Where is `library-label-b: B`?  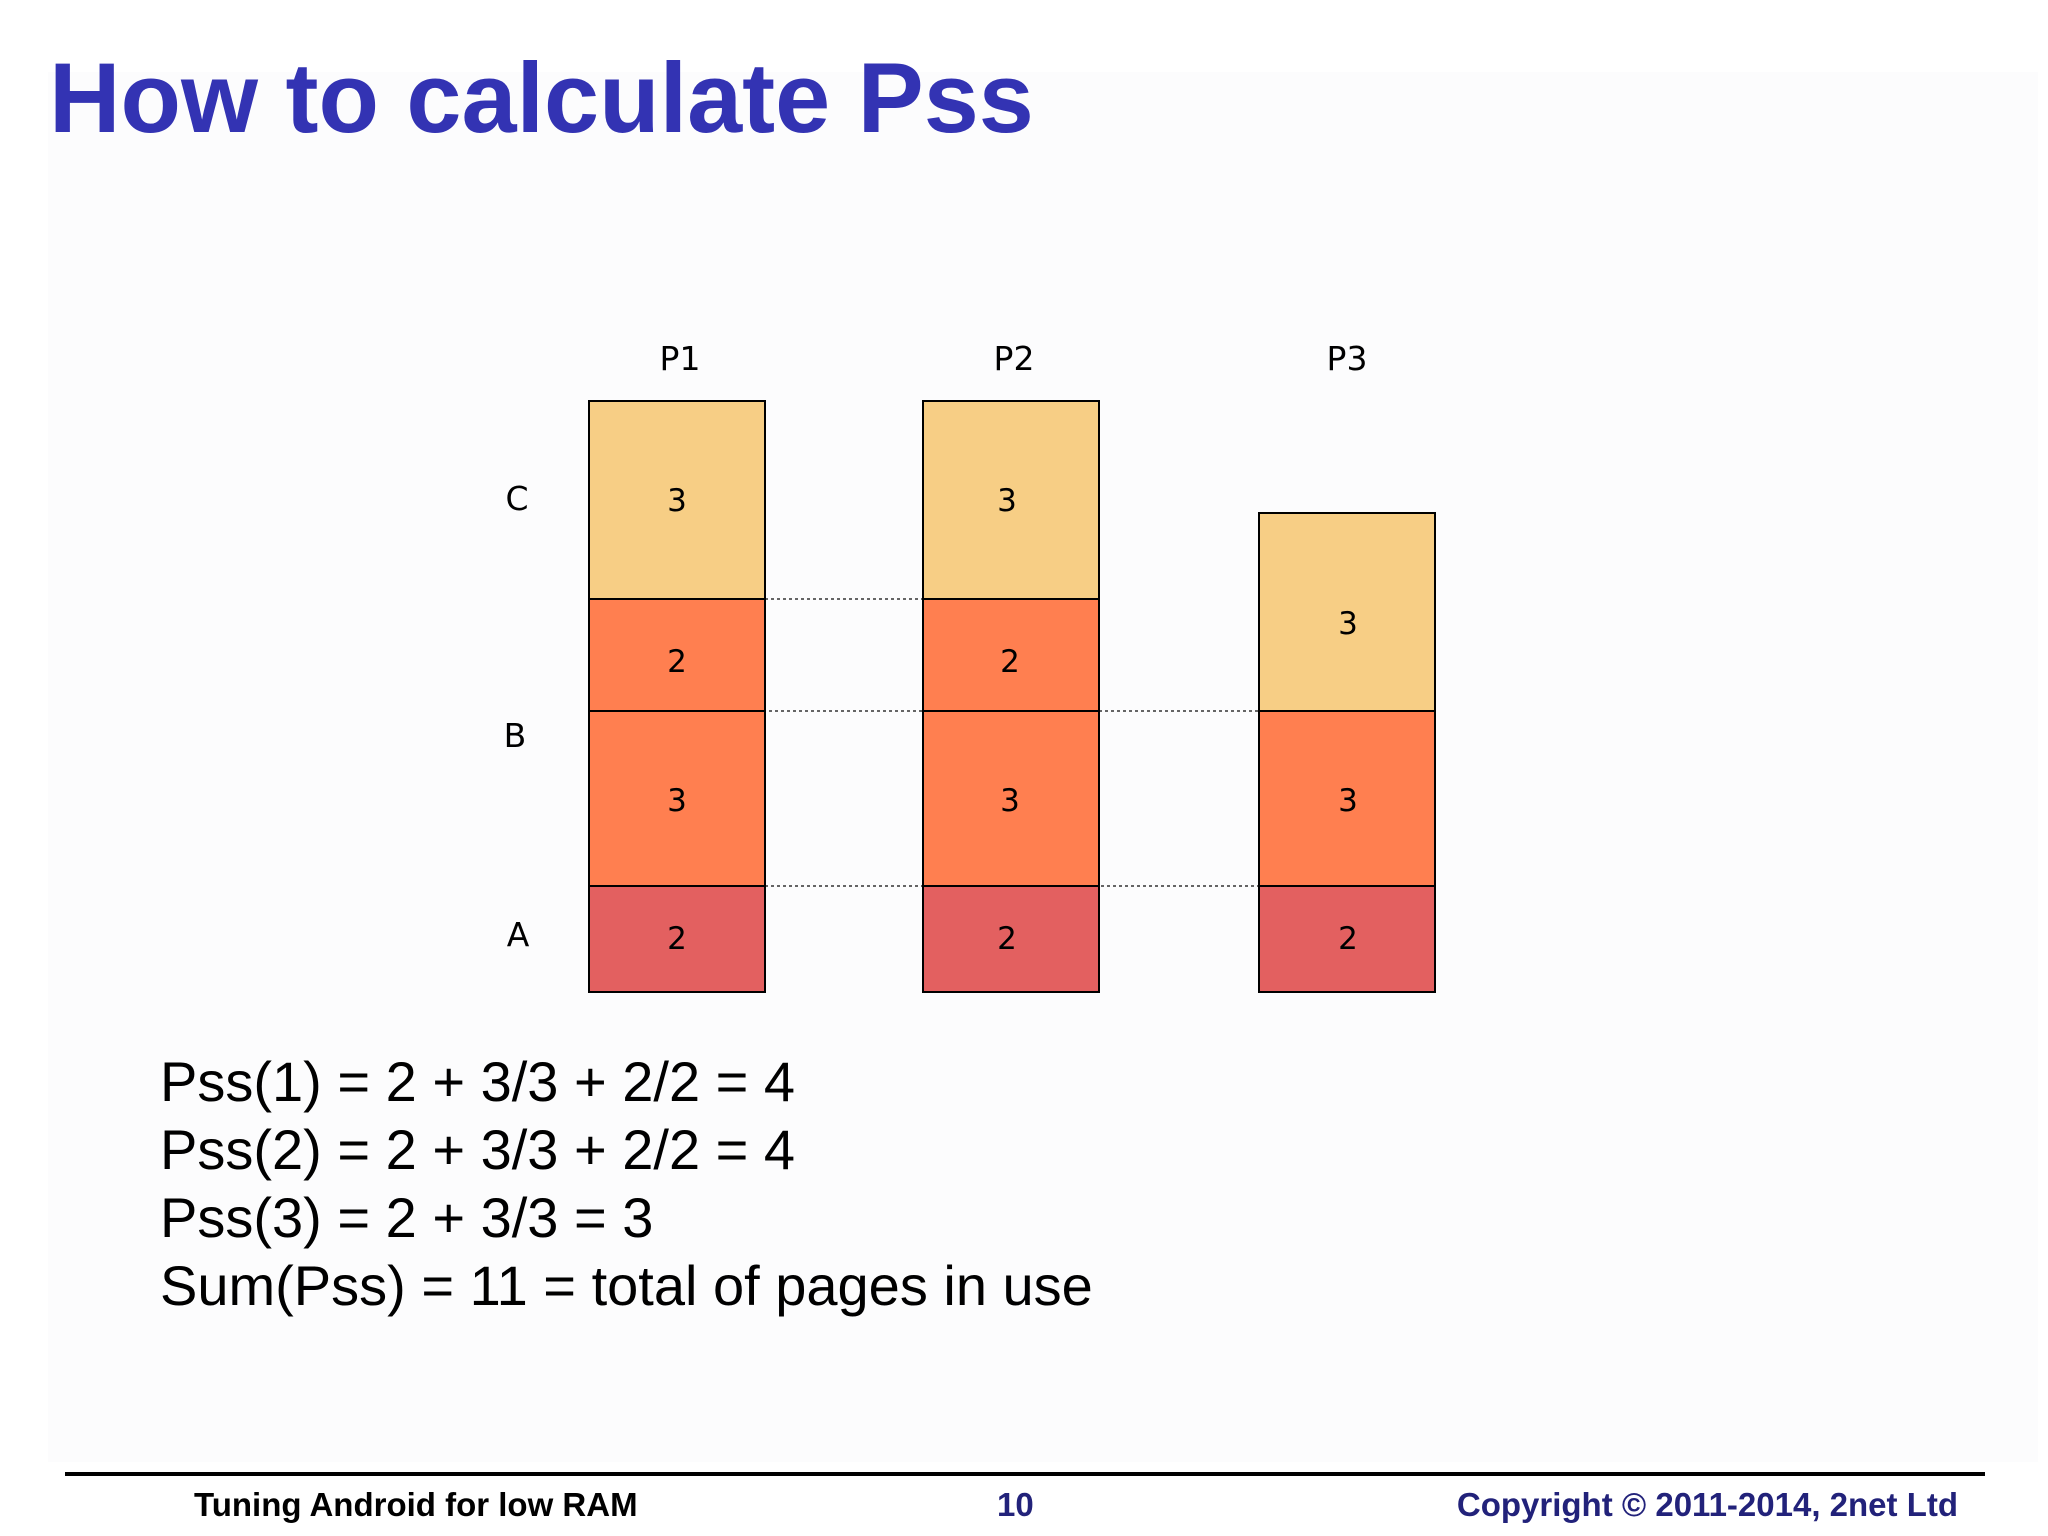
library-label-b: B is located at coordinates (515, 735).